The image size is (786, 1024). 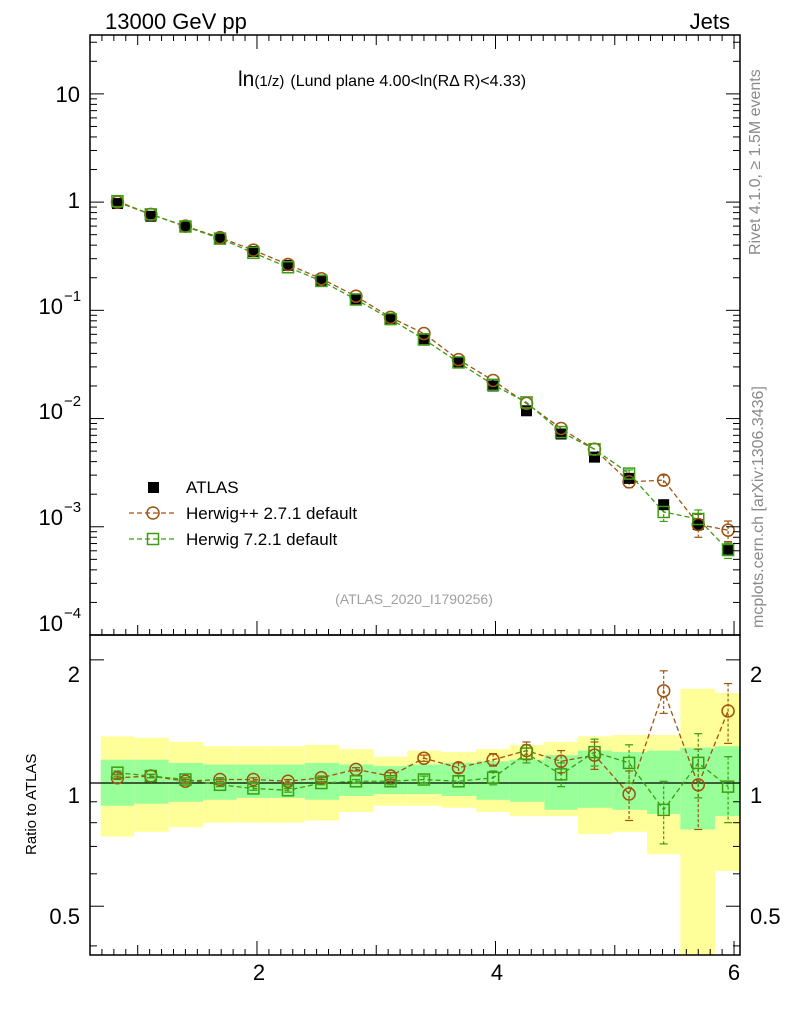 I want to click on y-tick-exp-1e-4: −4, so click(x=72, y=613).